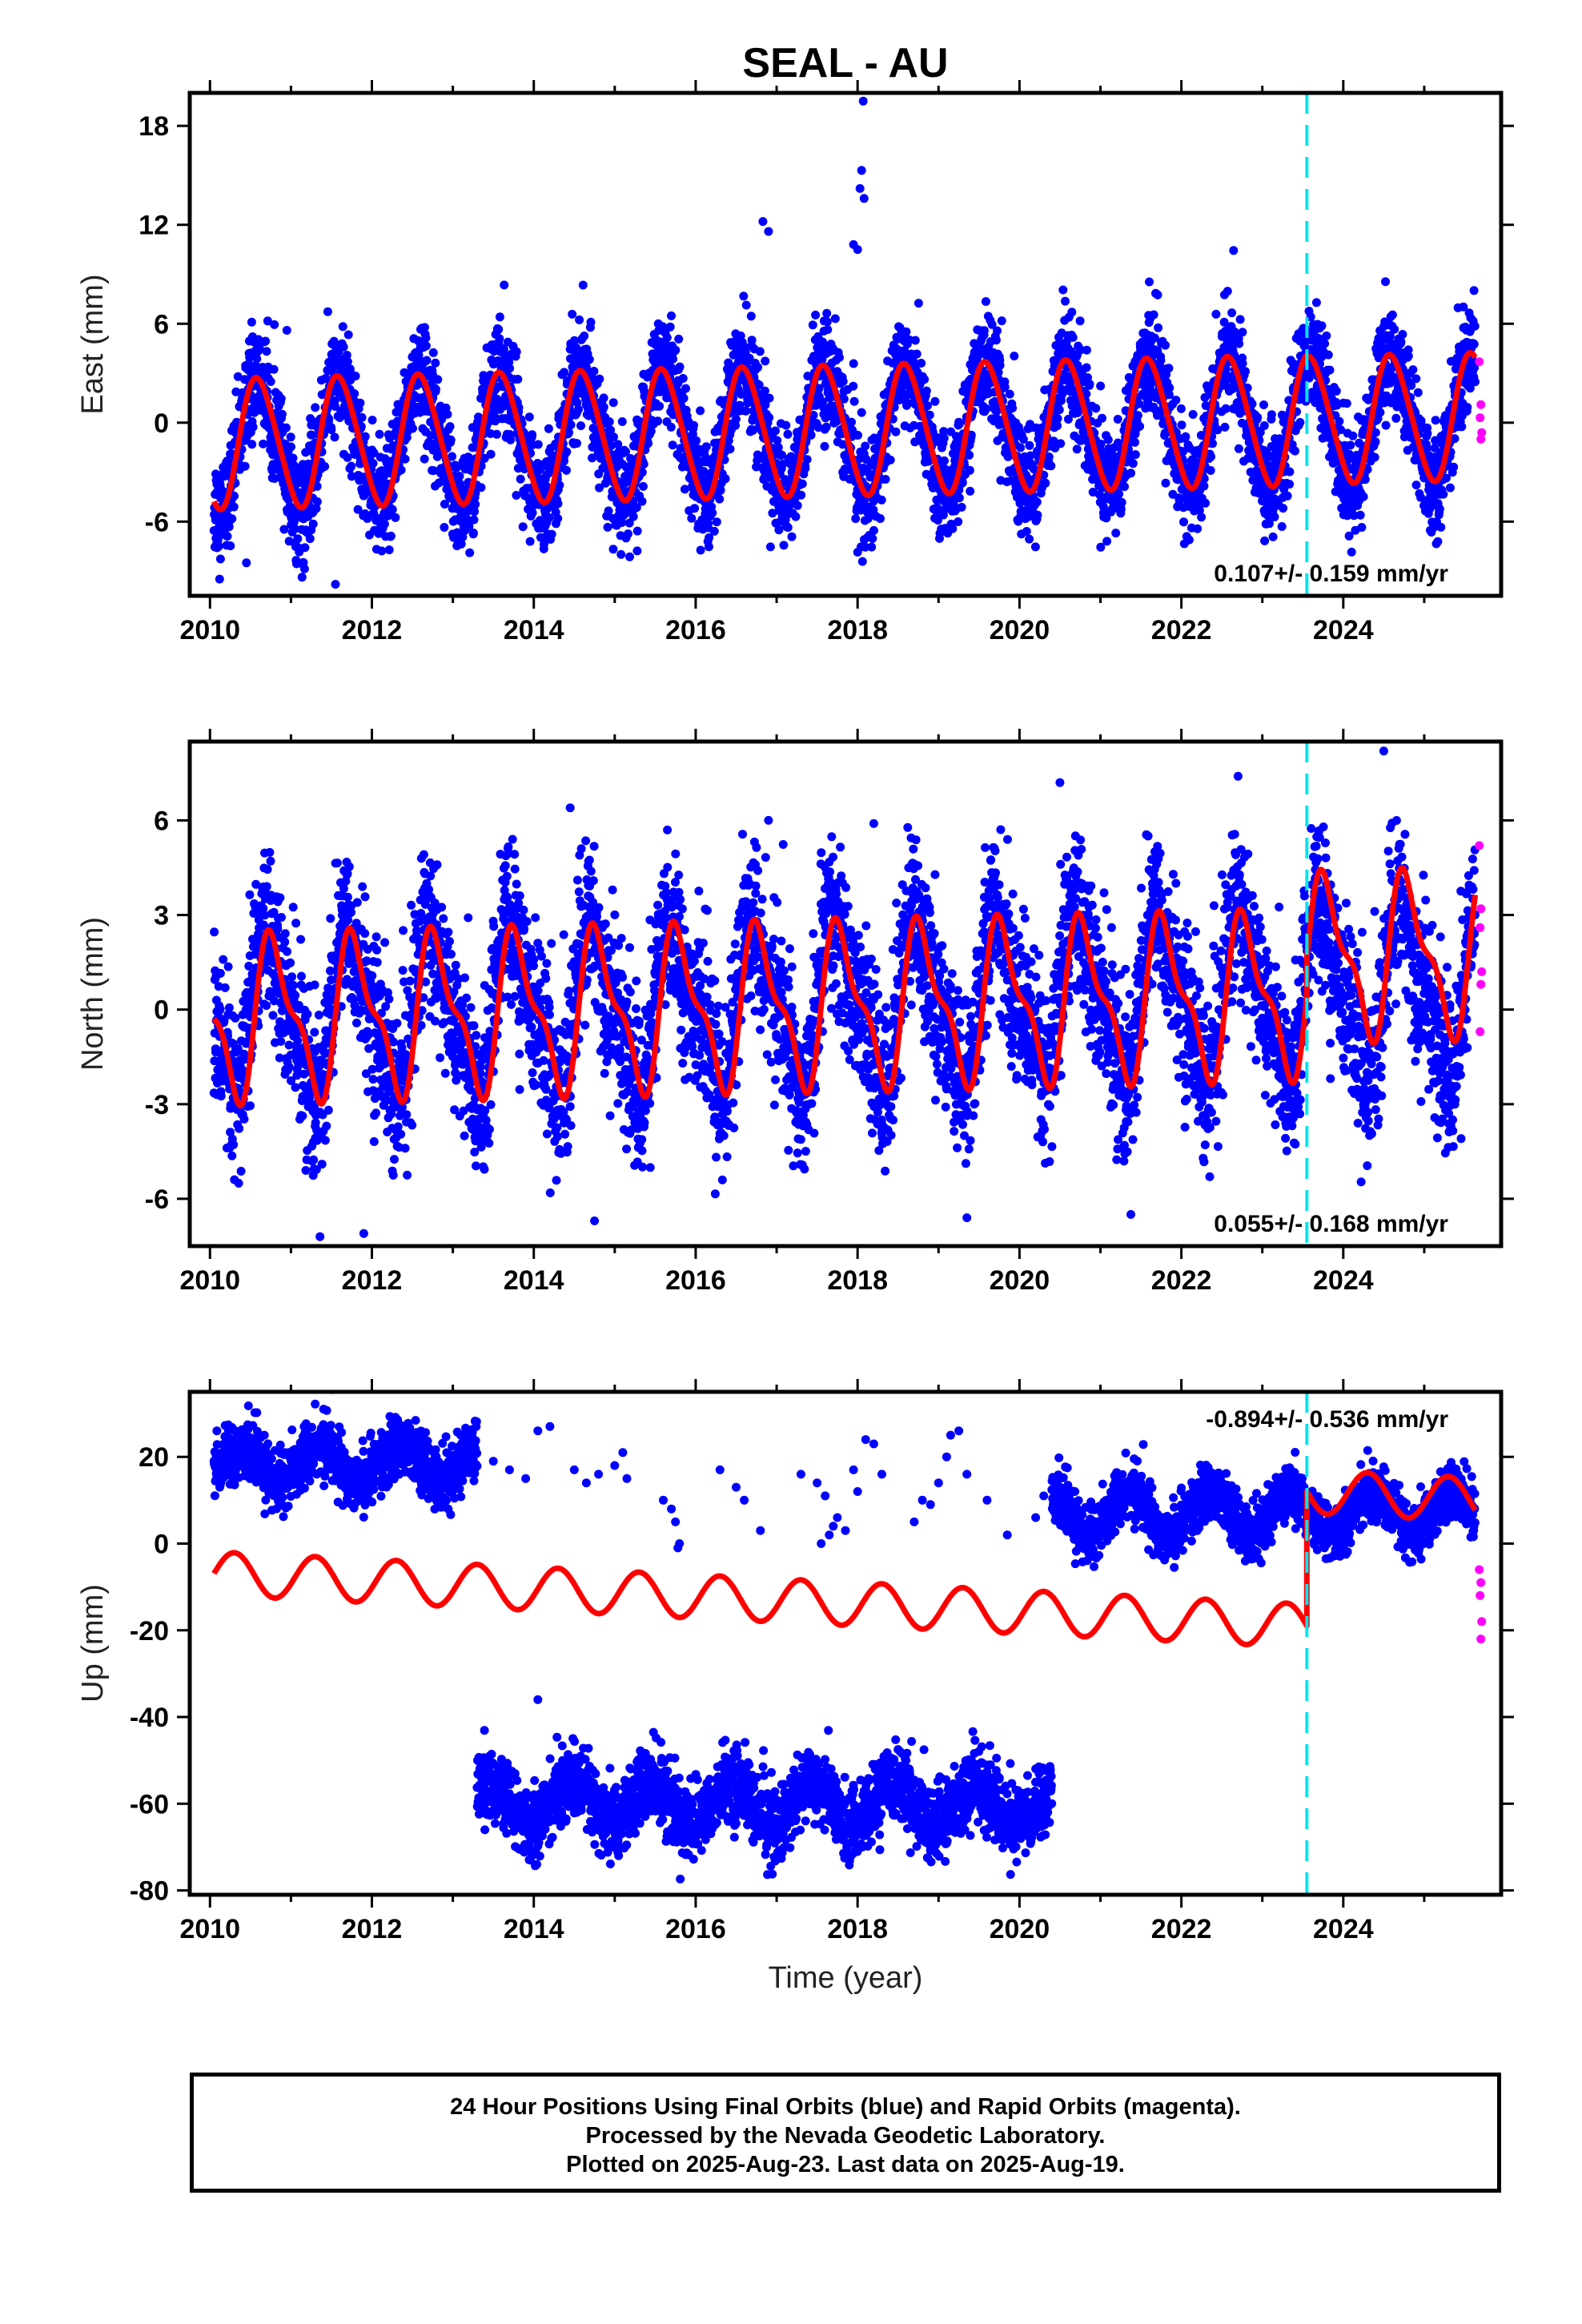 The image size is (1582, 2324). What do you see at coordinates (845, 63) in the screenshot?
I see `chart-title: SEAL - AU` at bounding box center [845, 63].